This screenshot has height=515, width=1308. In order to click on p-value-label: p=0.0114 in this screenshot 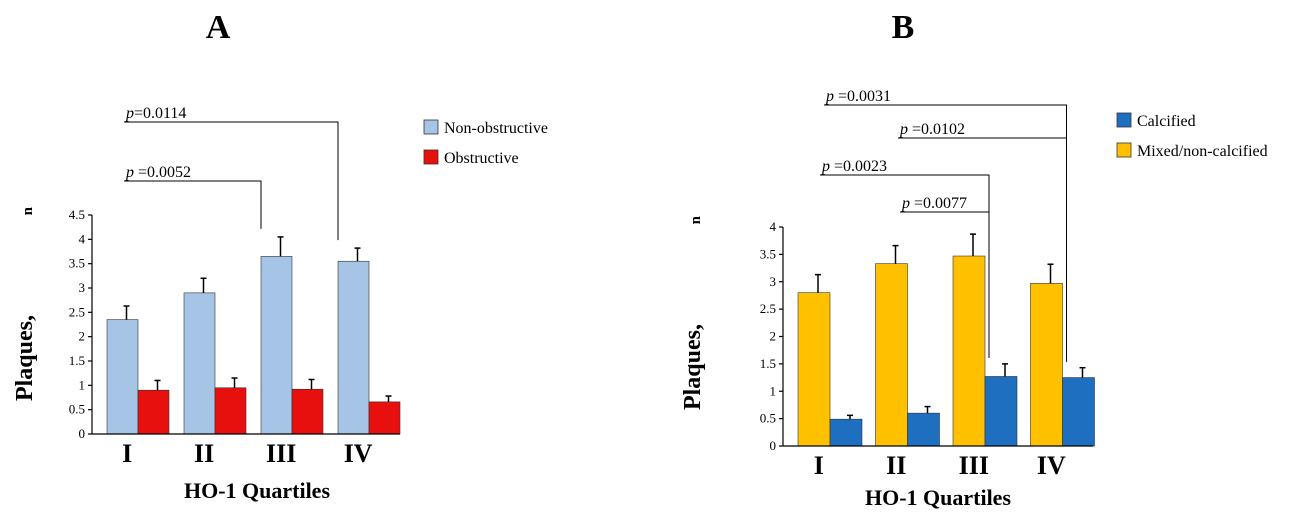, I will do `click(155, 113)`.